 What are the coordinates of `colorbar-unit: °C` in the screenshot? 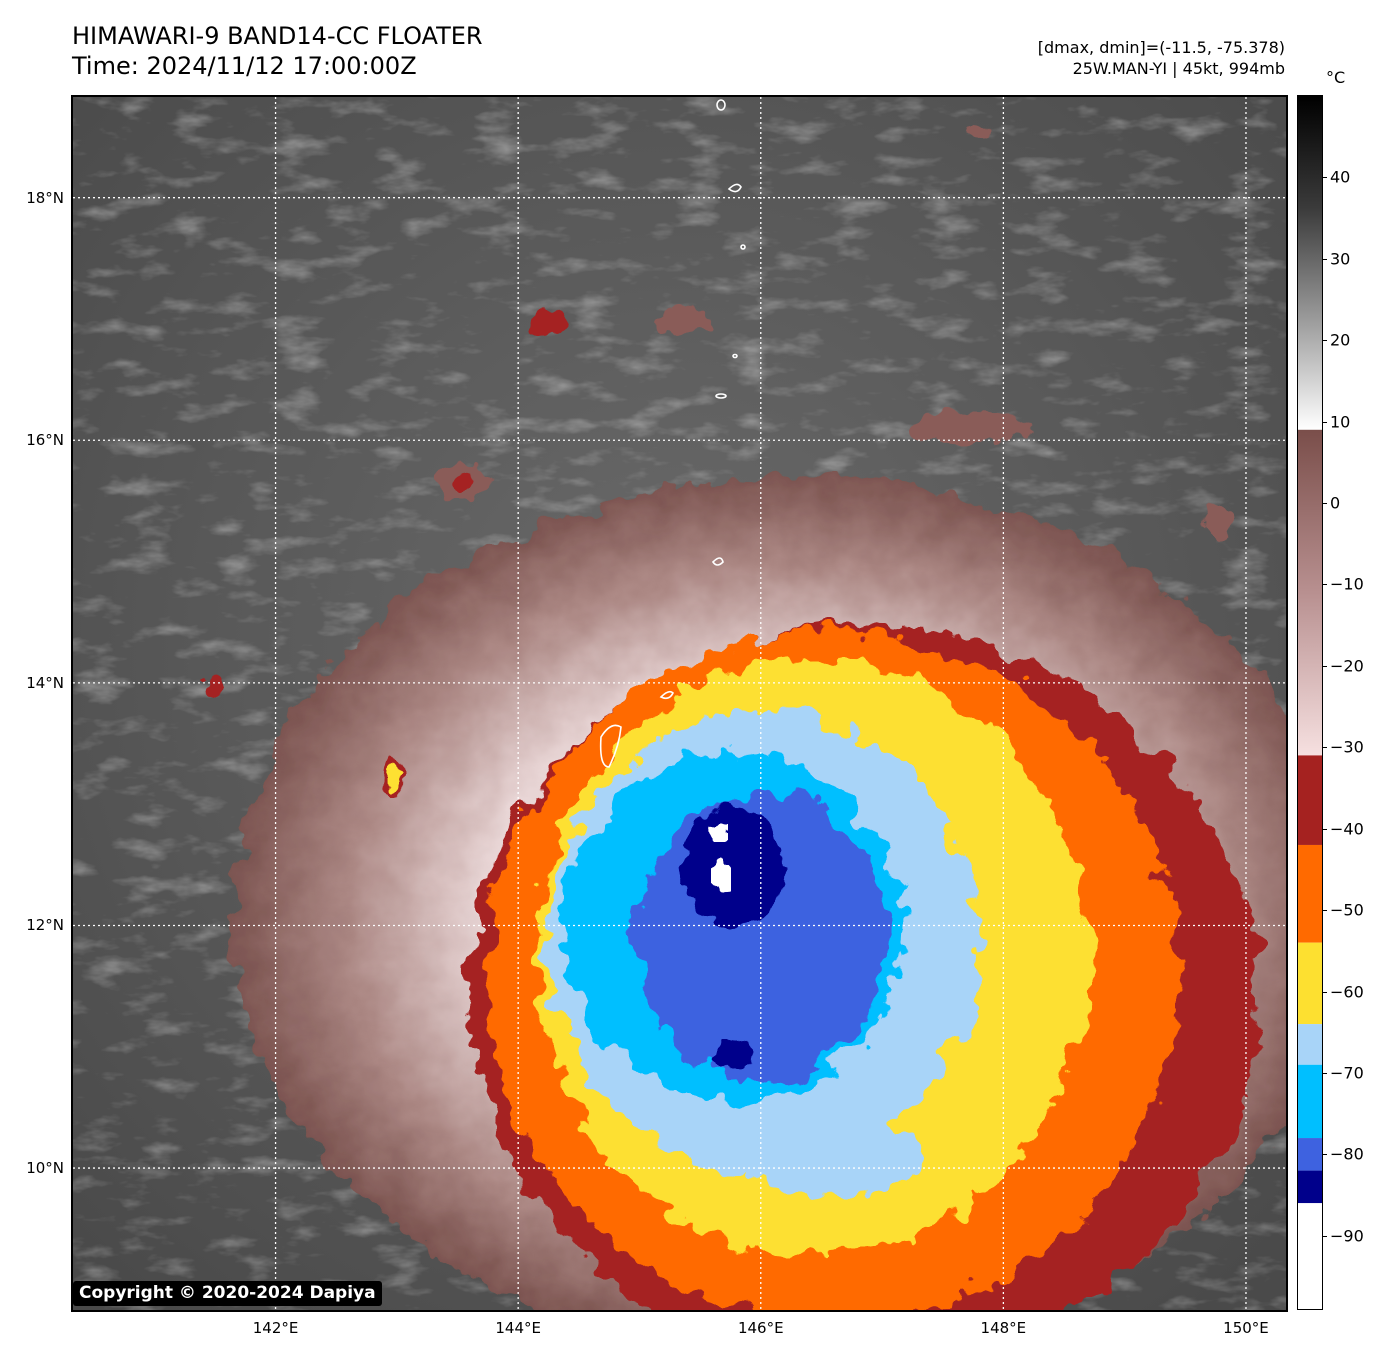 It's located at (1336, 77).